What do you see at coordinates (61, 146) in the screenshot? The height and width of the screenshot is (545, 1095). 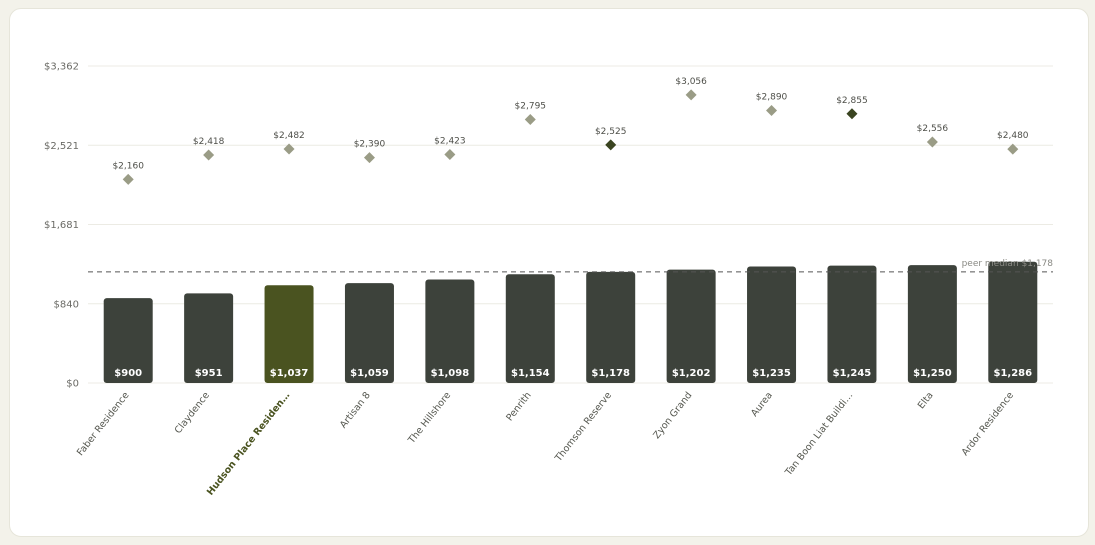 I see `y-tick-label: $2,521` at bounding box center [61, 146].